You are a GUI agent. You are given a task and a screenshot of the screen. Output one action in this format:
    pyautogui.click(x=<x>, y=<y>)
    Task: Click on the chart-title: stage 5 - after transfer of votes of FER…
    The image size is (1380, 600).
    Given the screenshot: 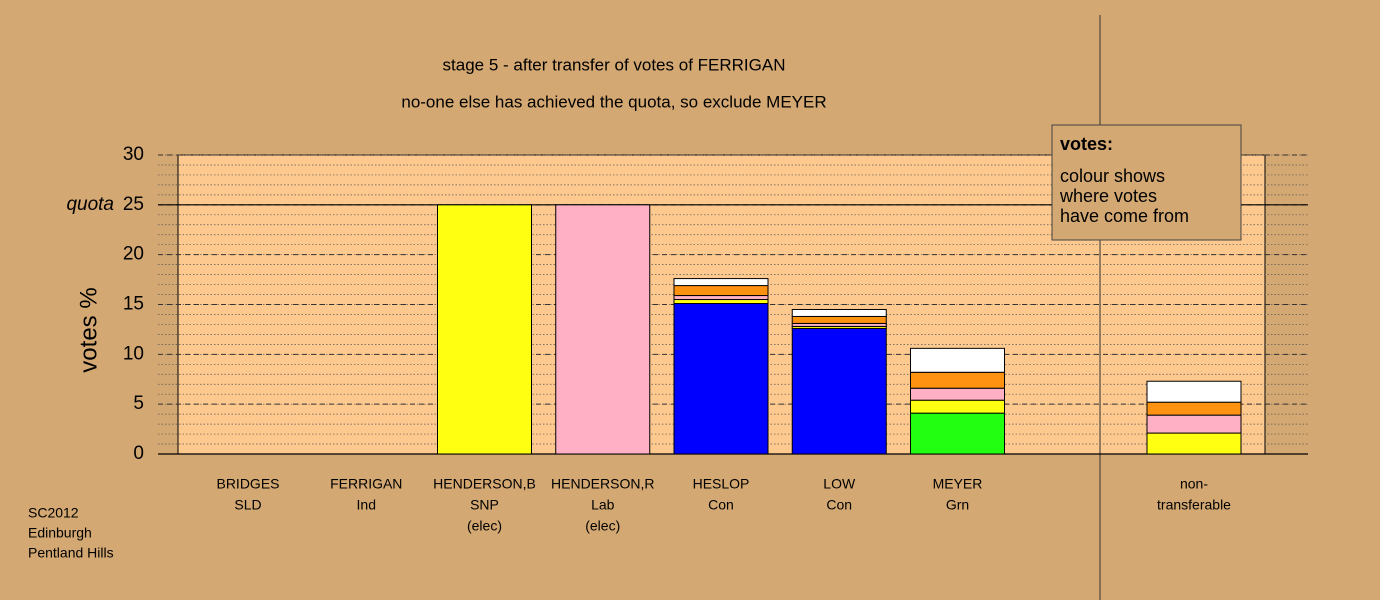 What is the action you would take?
    pyautogui.click(x=614, y=64)
    